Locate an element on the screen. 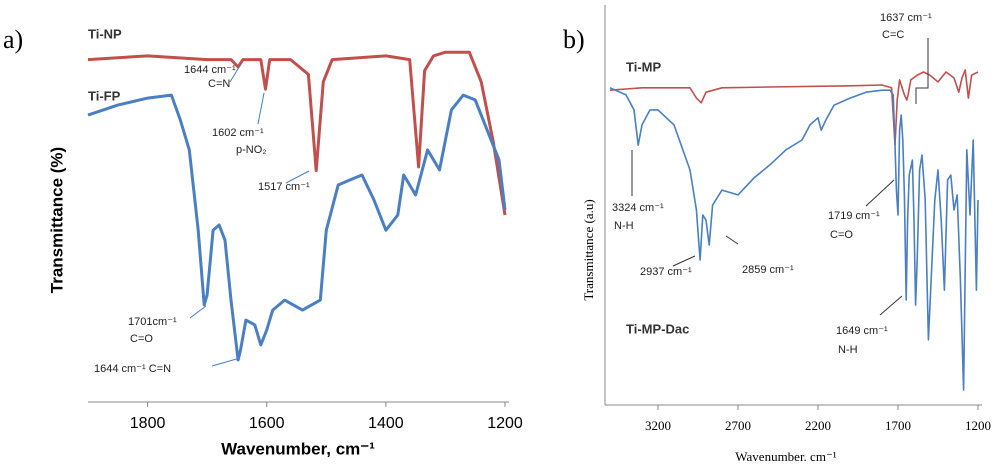 This screenshot has height=467, width=997. x-axis-label: Wavenumber. cm⁻¹ is located at coordinates (786, 456).